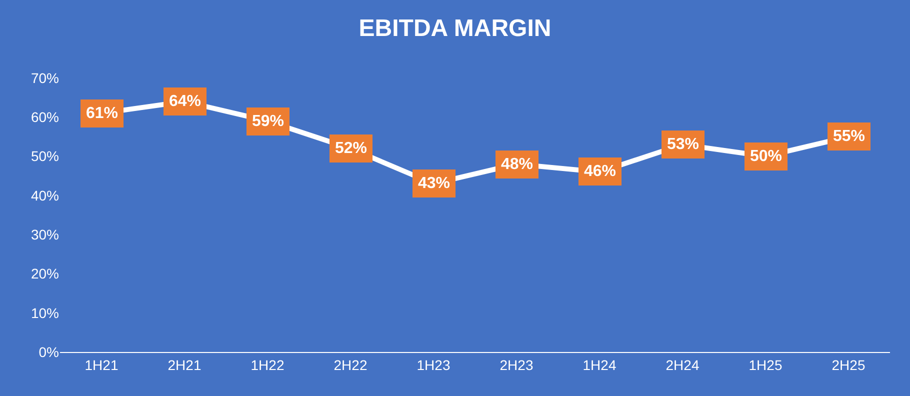 The width and height of the screenshot is (910, 396). Describe the element at coordinates (44, 156) in the screenshot. I see `y-tick-label: 50%` at that location.